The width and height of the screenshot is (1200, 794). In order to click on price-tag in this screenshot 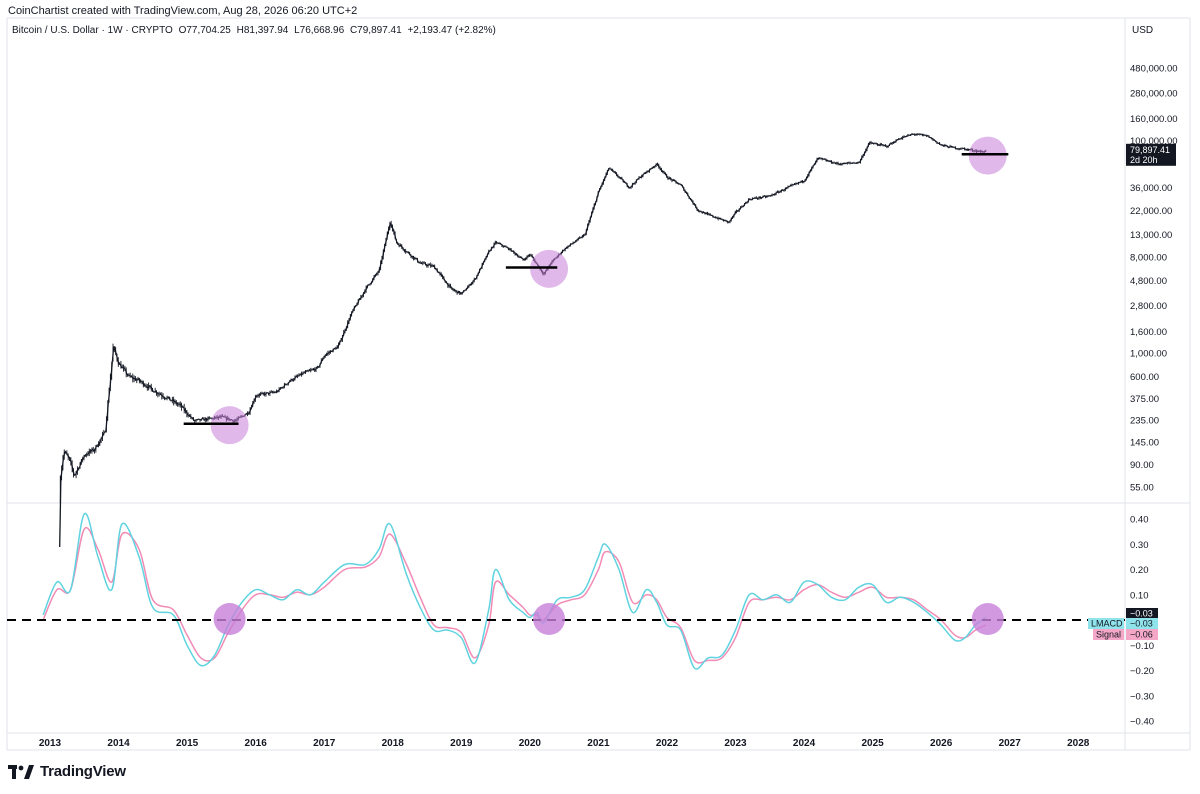, I will do `click(1151, 154)`.